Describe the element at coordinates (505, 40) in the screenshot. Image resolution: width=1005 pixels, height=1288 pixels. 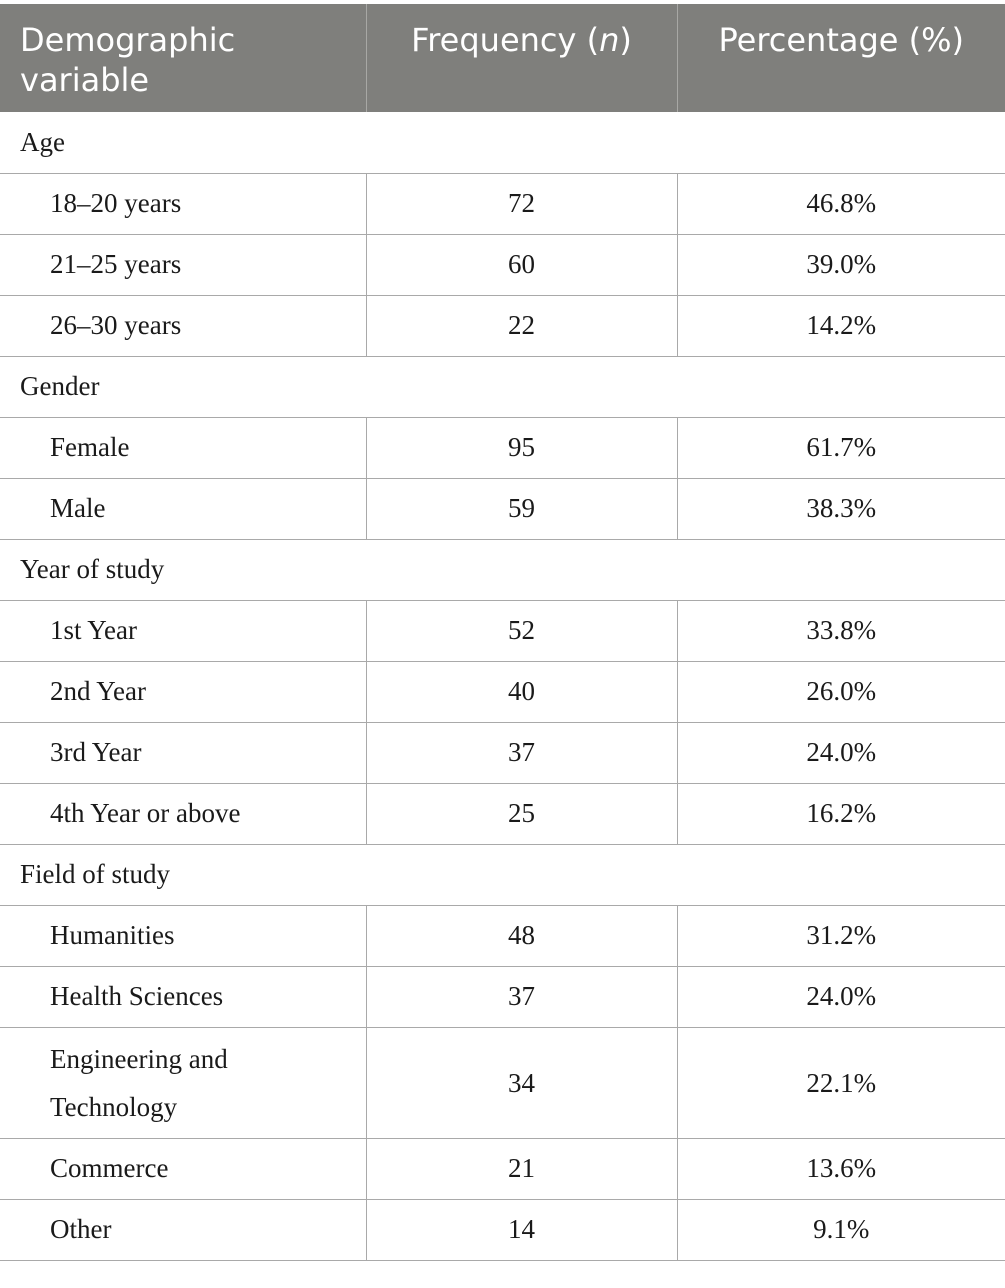
I see `header-frequency-prefix: Frequency (` at that location.